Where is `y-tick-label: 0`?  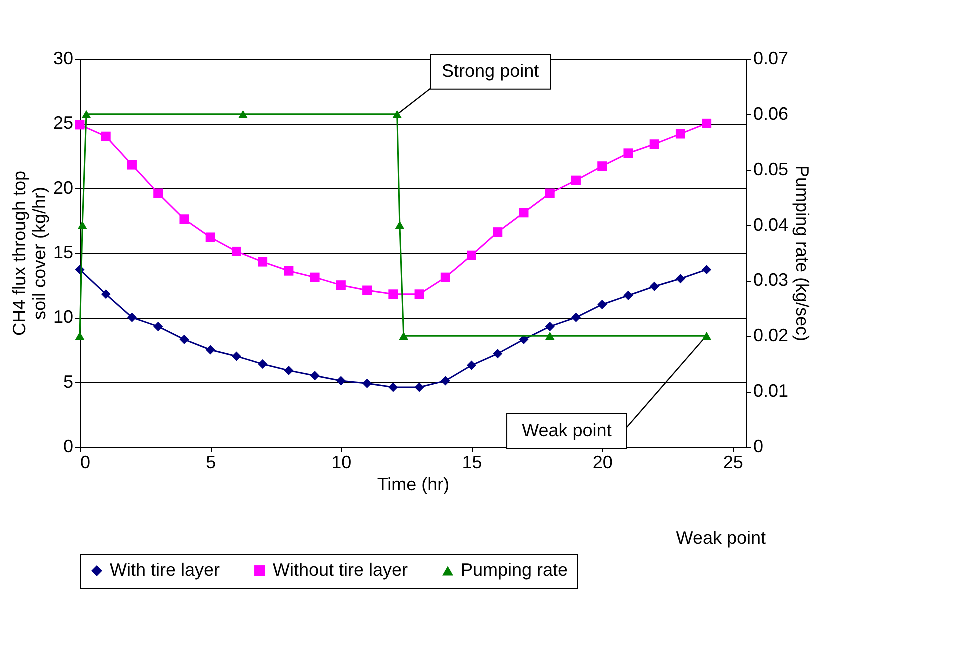 y-tick-label: 0 is located at coordinates (68, 446).